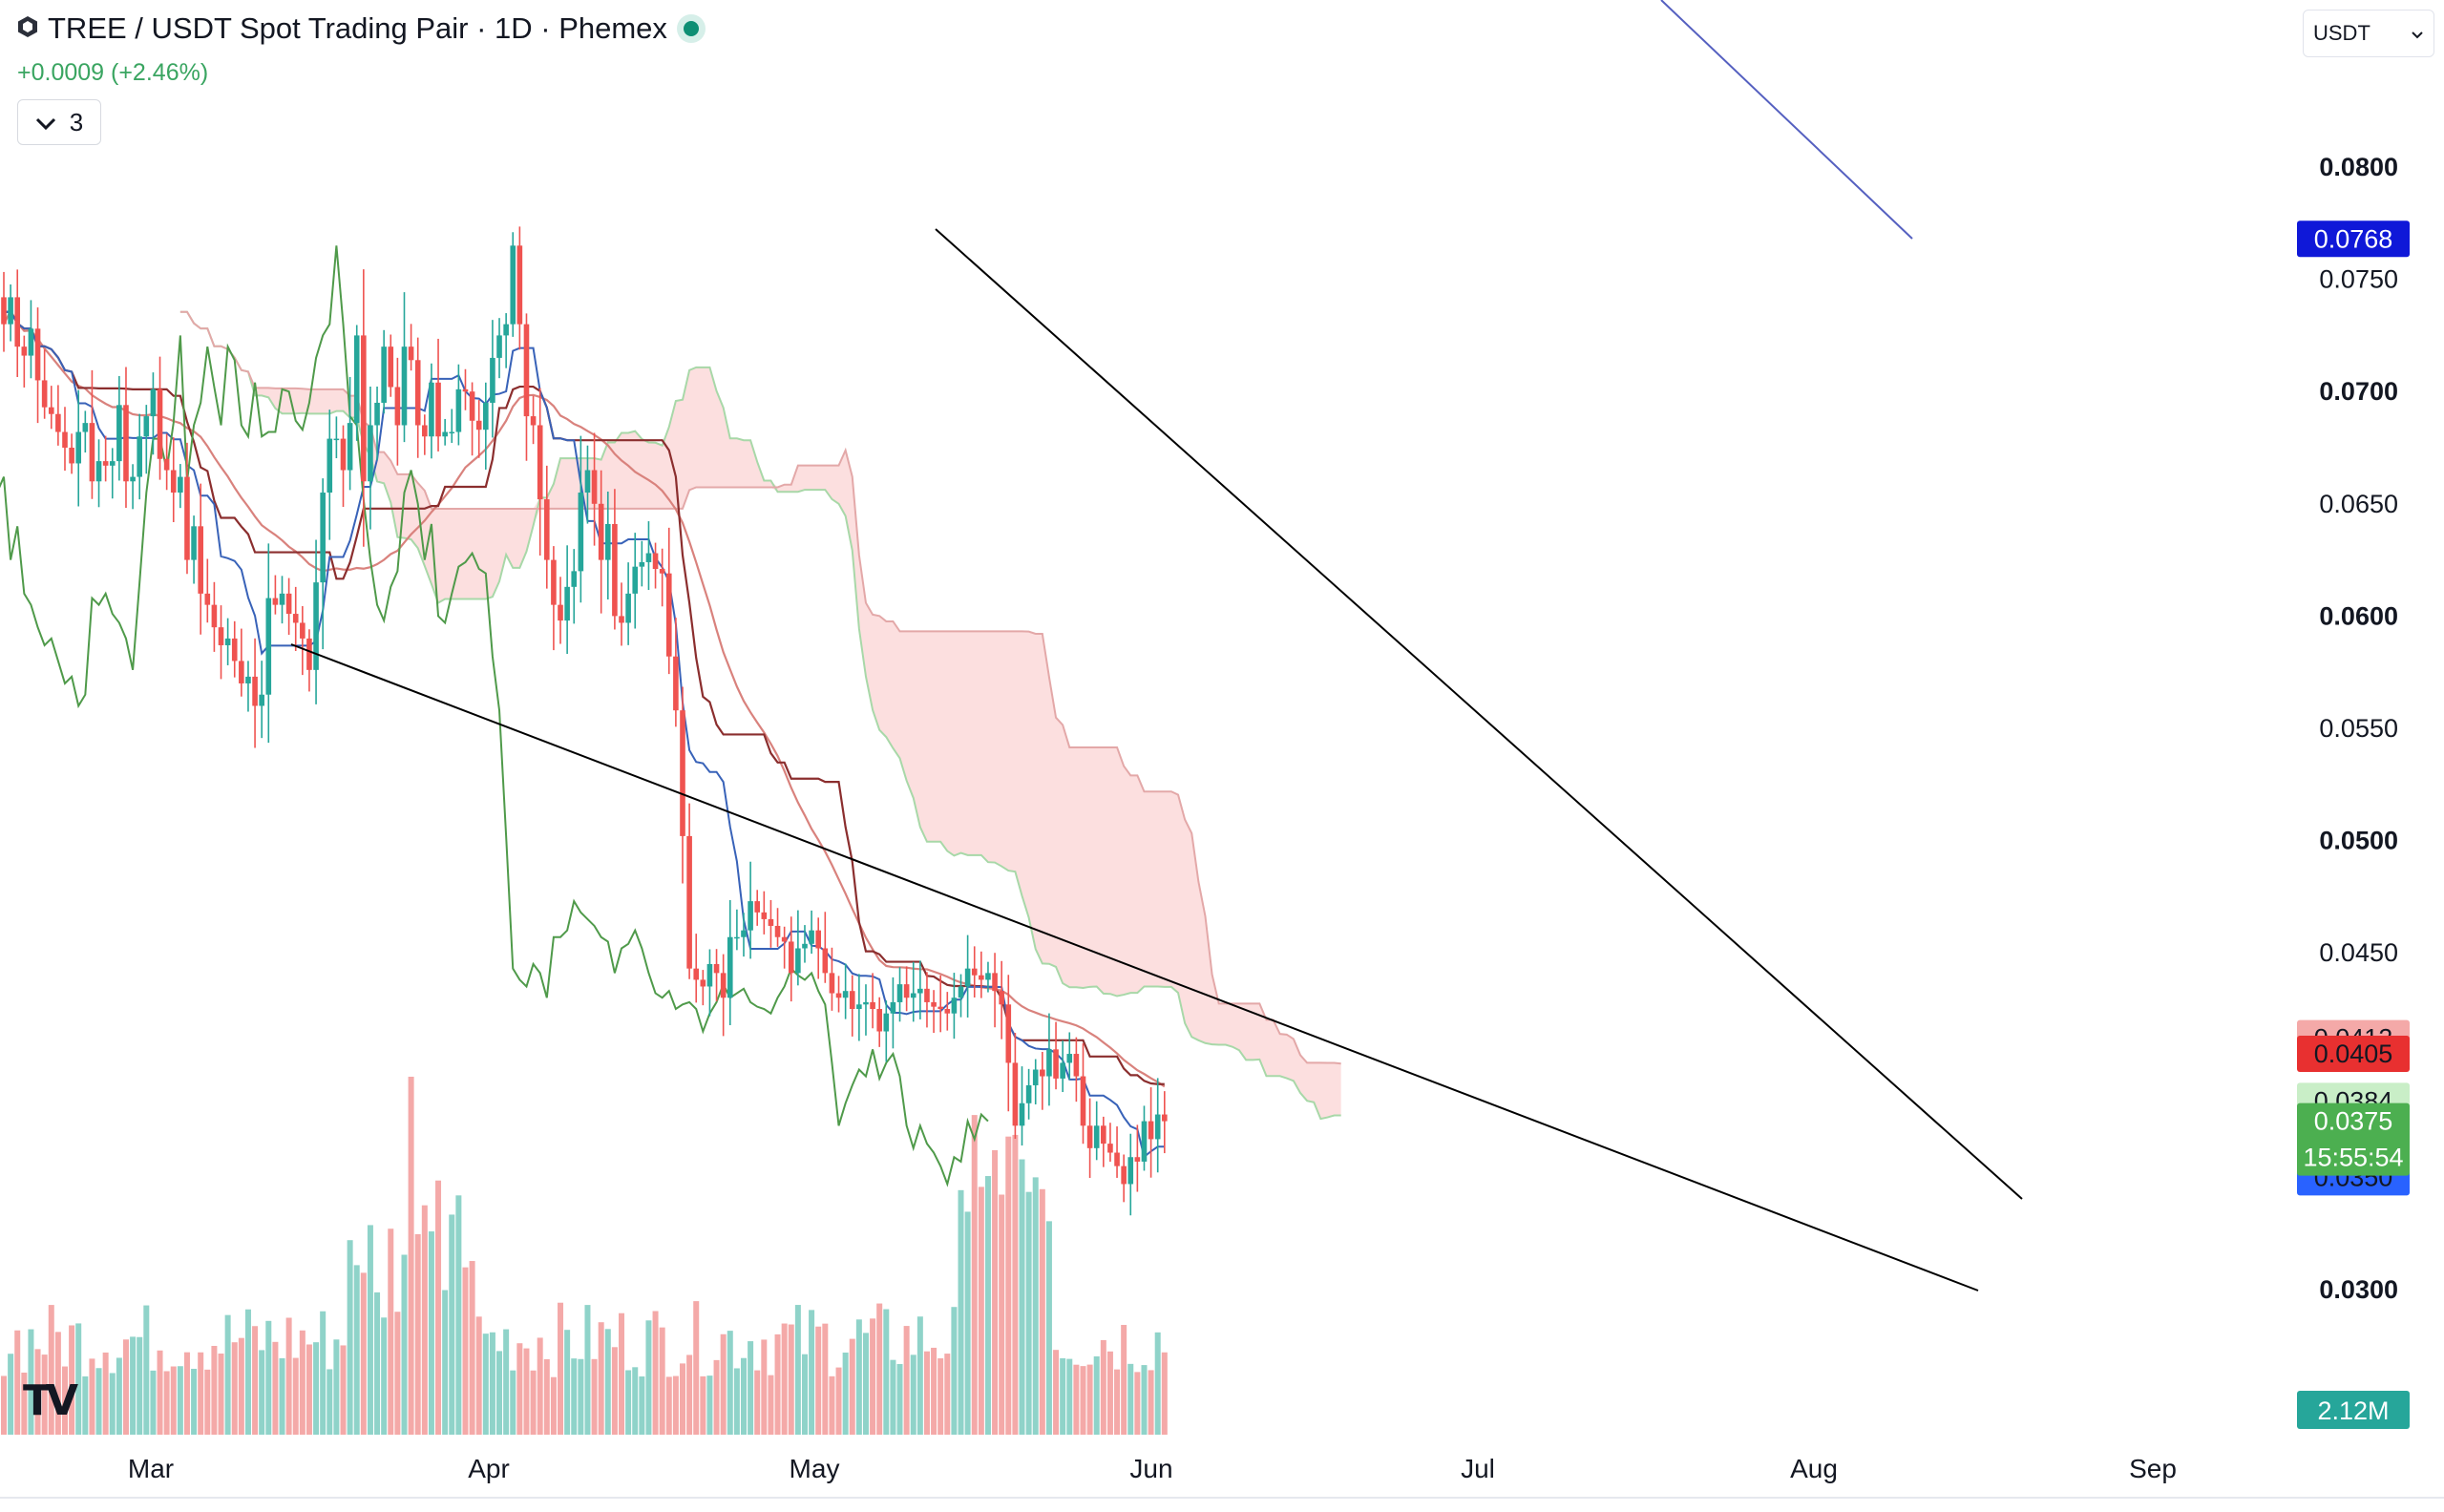 The height and width of the screenshot is (1512, 2444). I want to click on collapse-indicators-button: 3, so click(59, 122).